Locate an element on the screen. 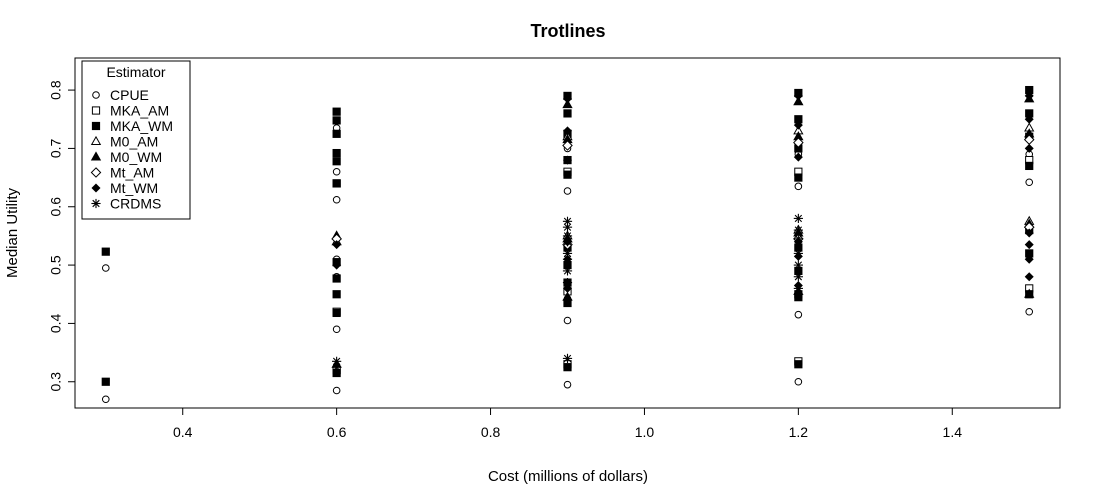  legend-label: CRDMS is located at coordinates (135, 204).